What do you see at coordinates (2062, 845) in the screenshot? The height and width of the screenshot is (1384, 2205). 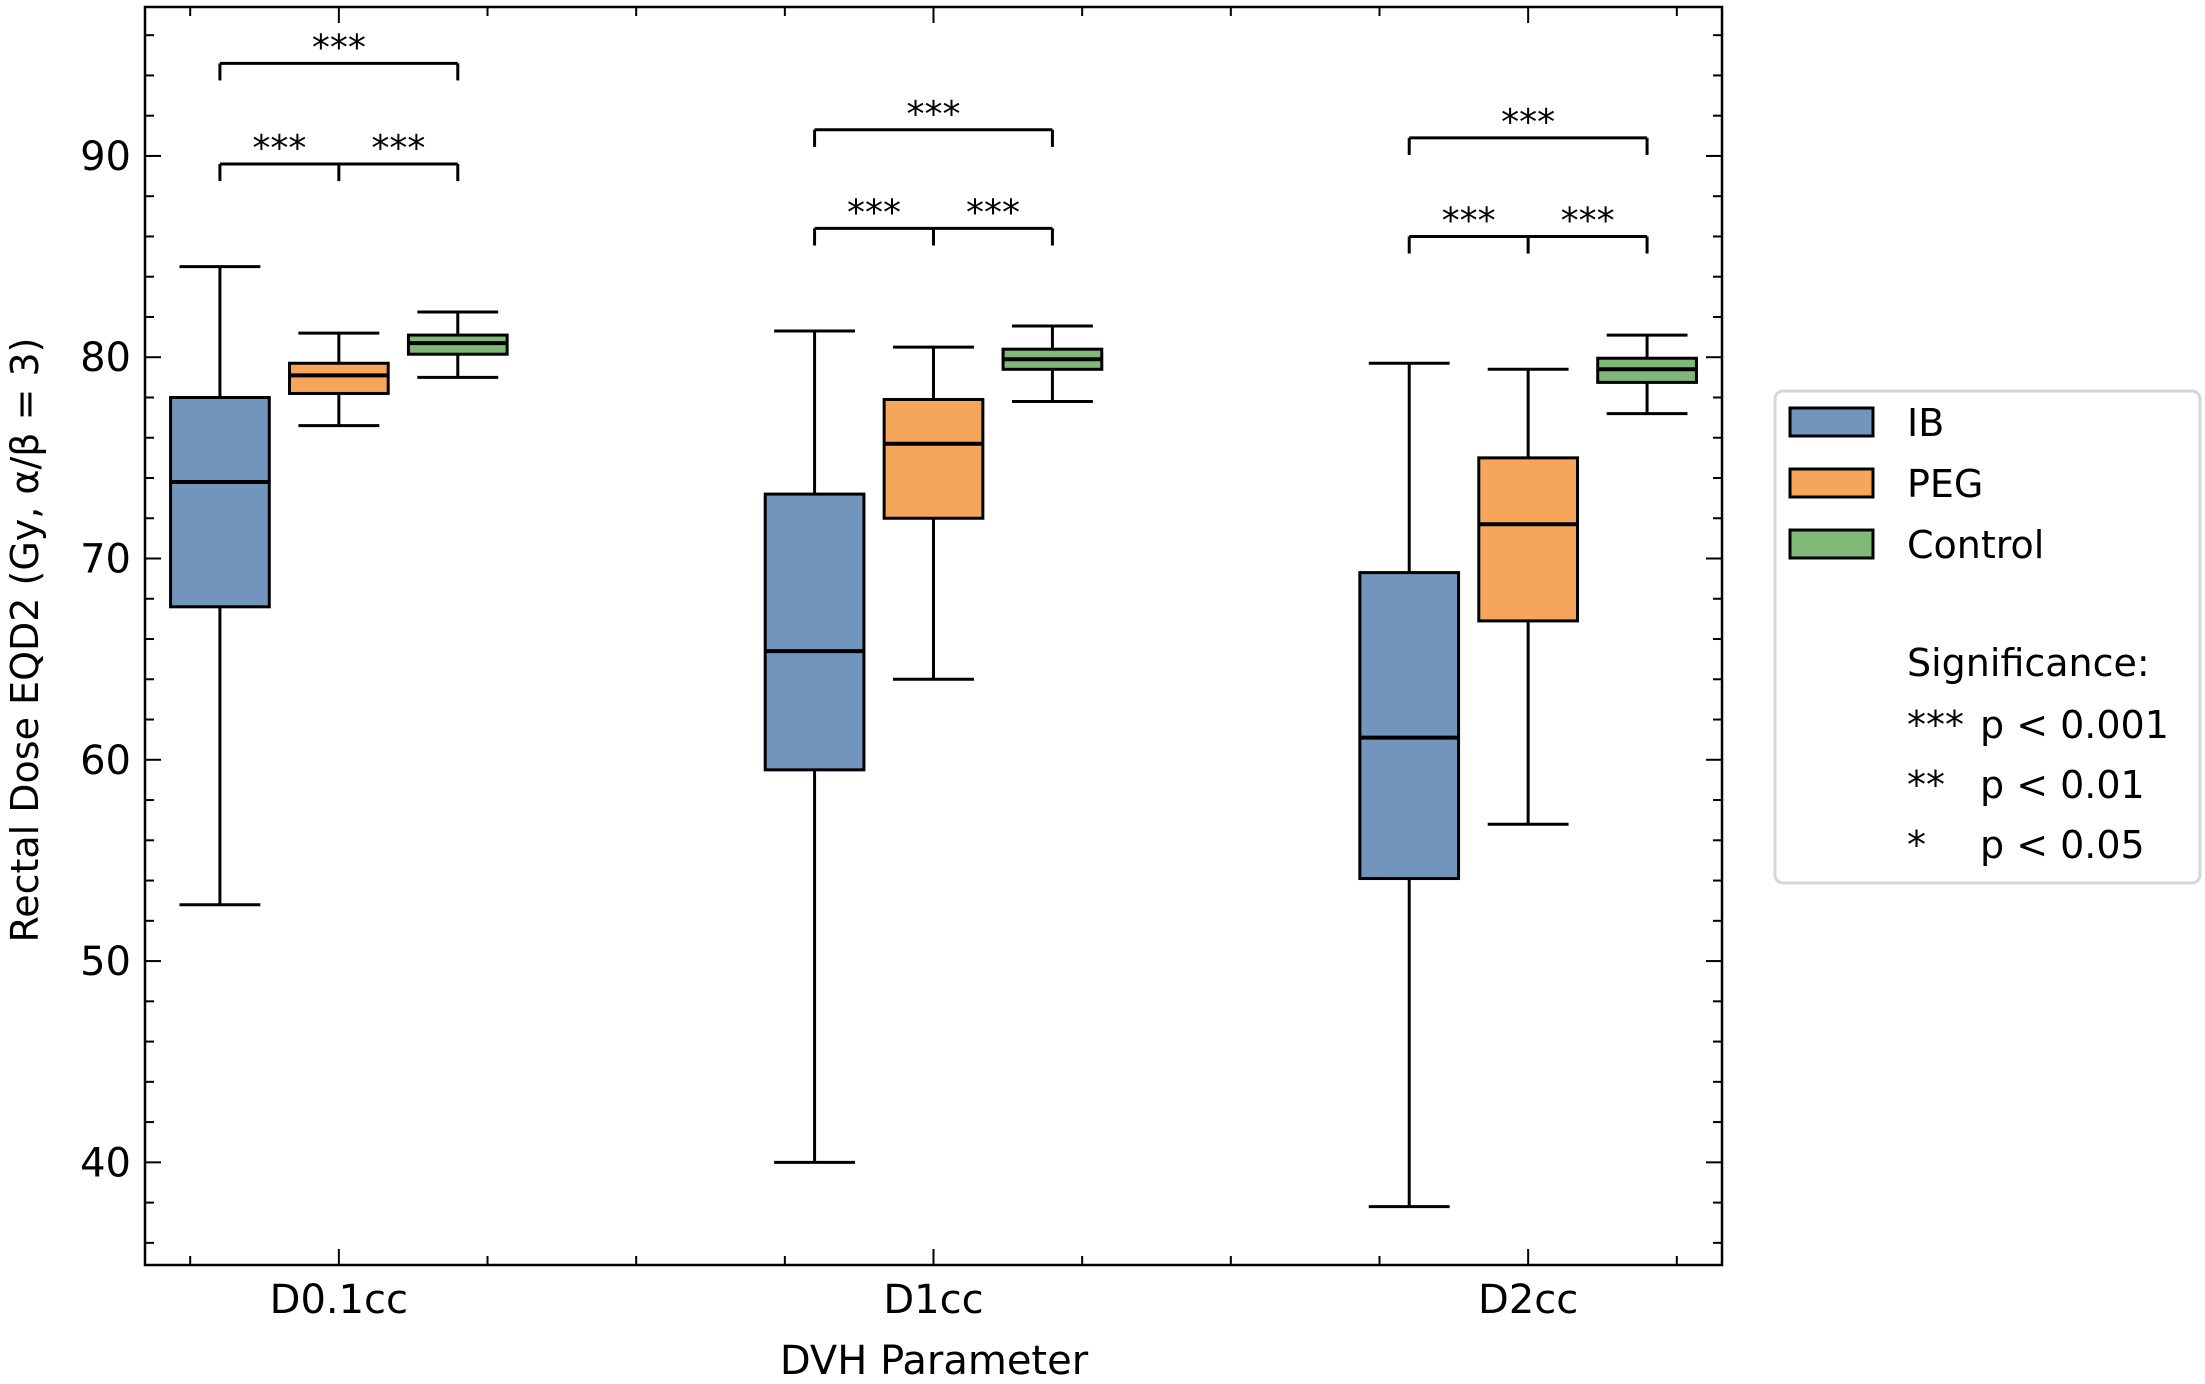 I see `legend-significance-threshold: p < 0.05` at bounding box center [2062, 845].